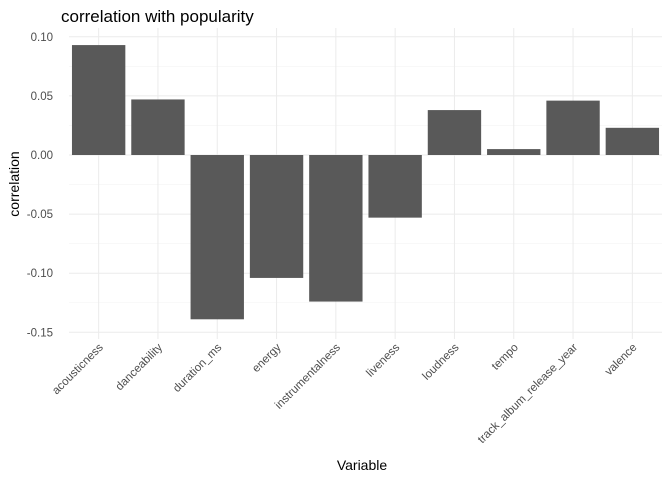  What do you see at coordinates (78, 369) in the screenshot?
I see `x-tick-label: acousticness` at bounding box center [78, 369].